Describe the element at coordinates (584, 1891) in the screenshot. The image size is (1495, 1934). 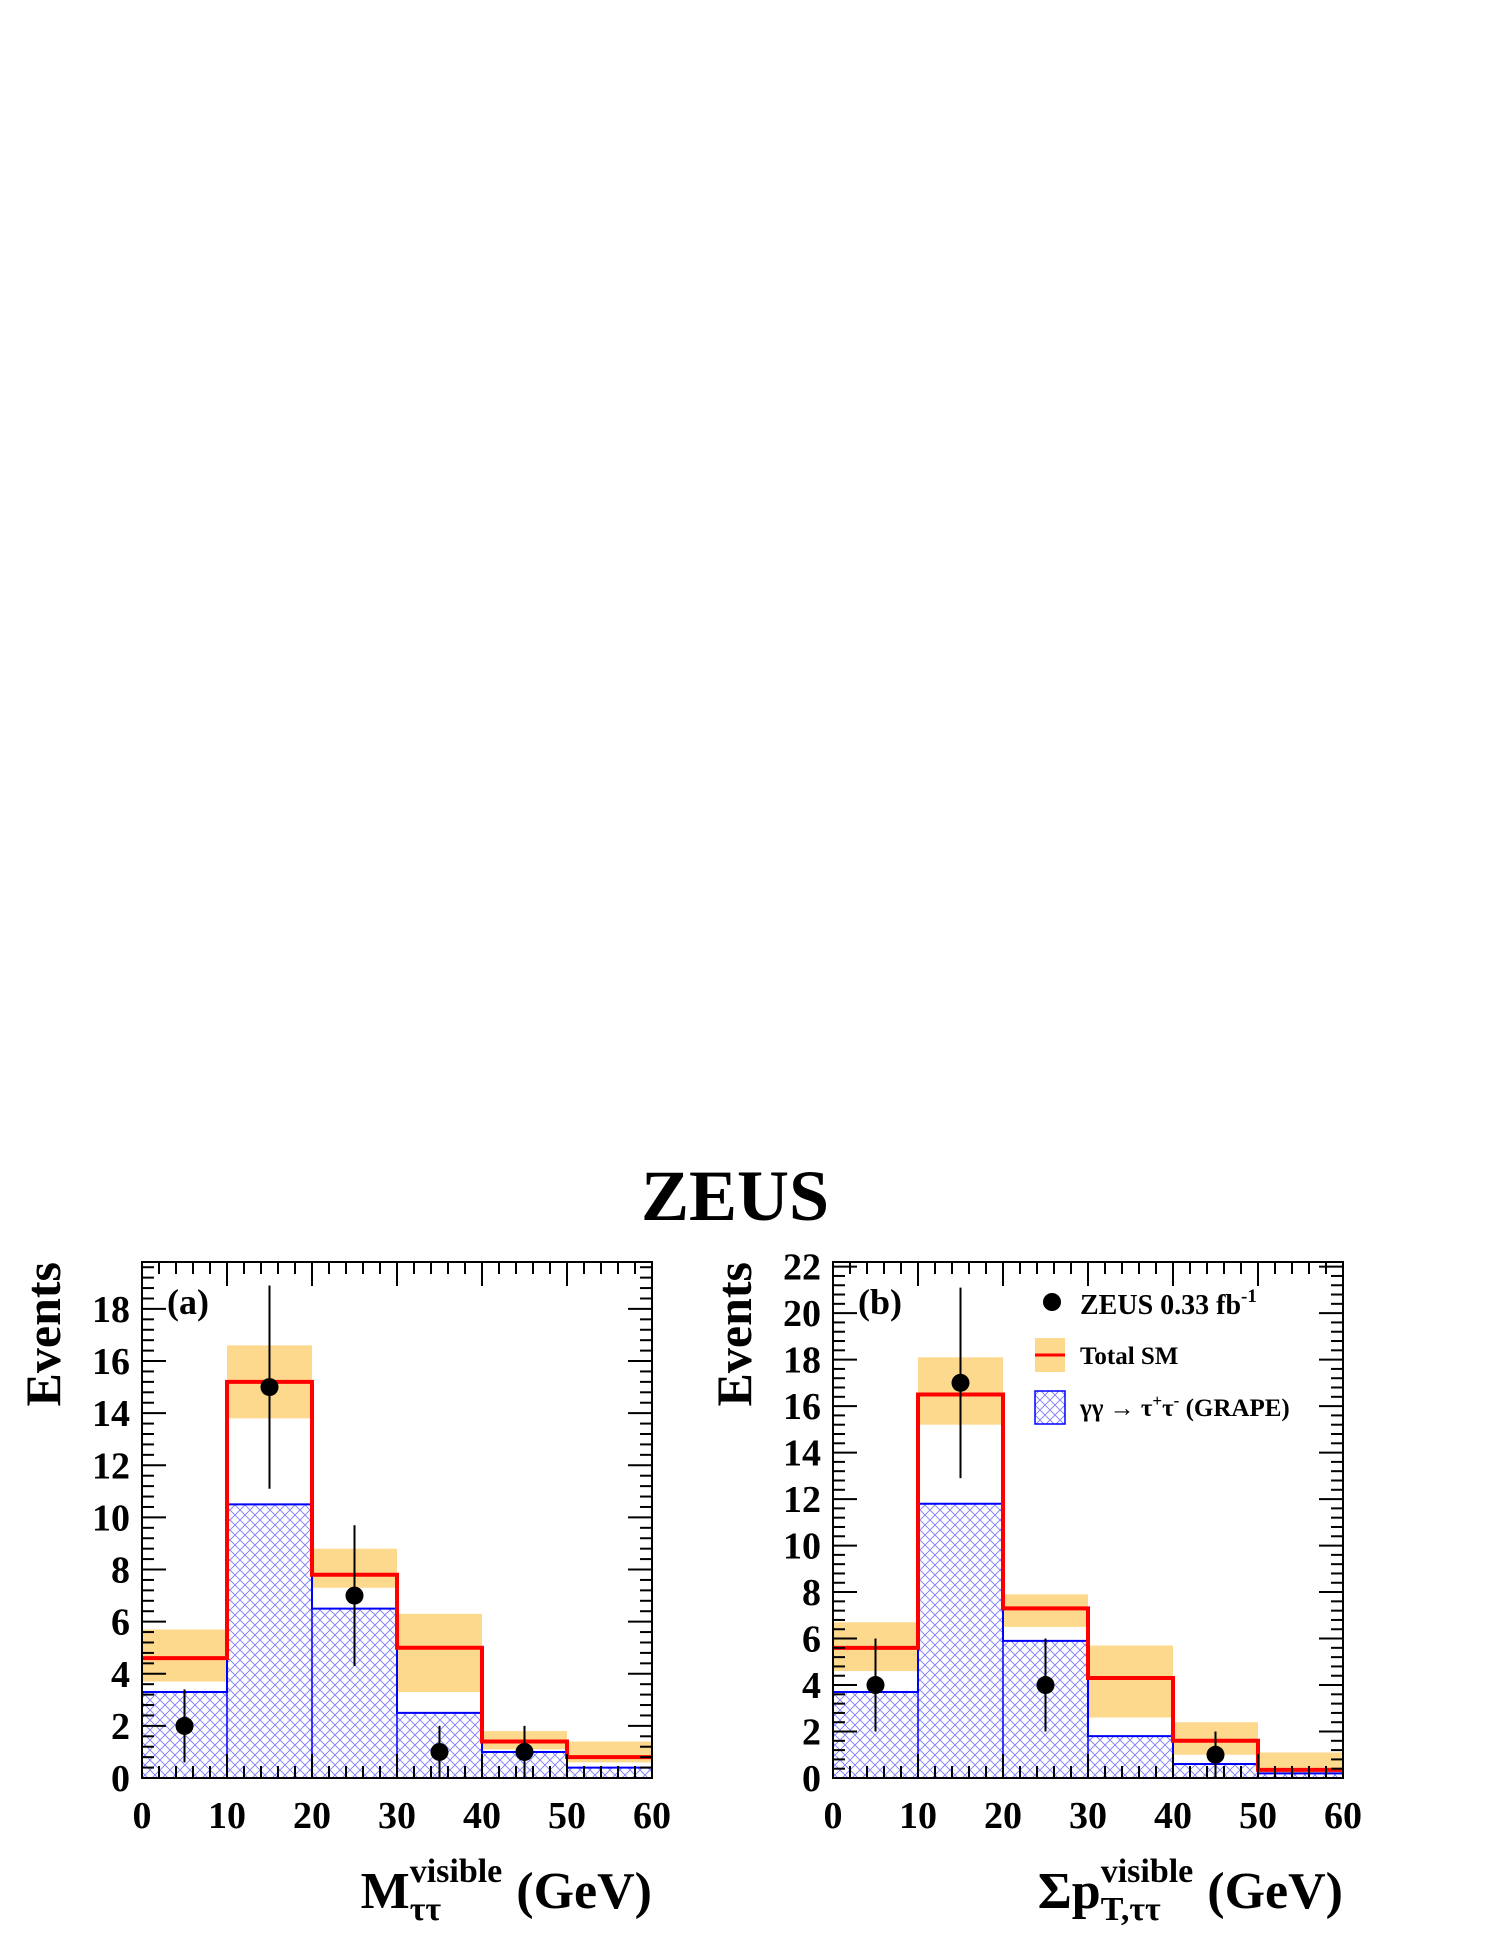
I see `x-axis-label-unit-a: (GeV)` at that location.